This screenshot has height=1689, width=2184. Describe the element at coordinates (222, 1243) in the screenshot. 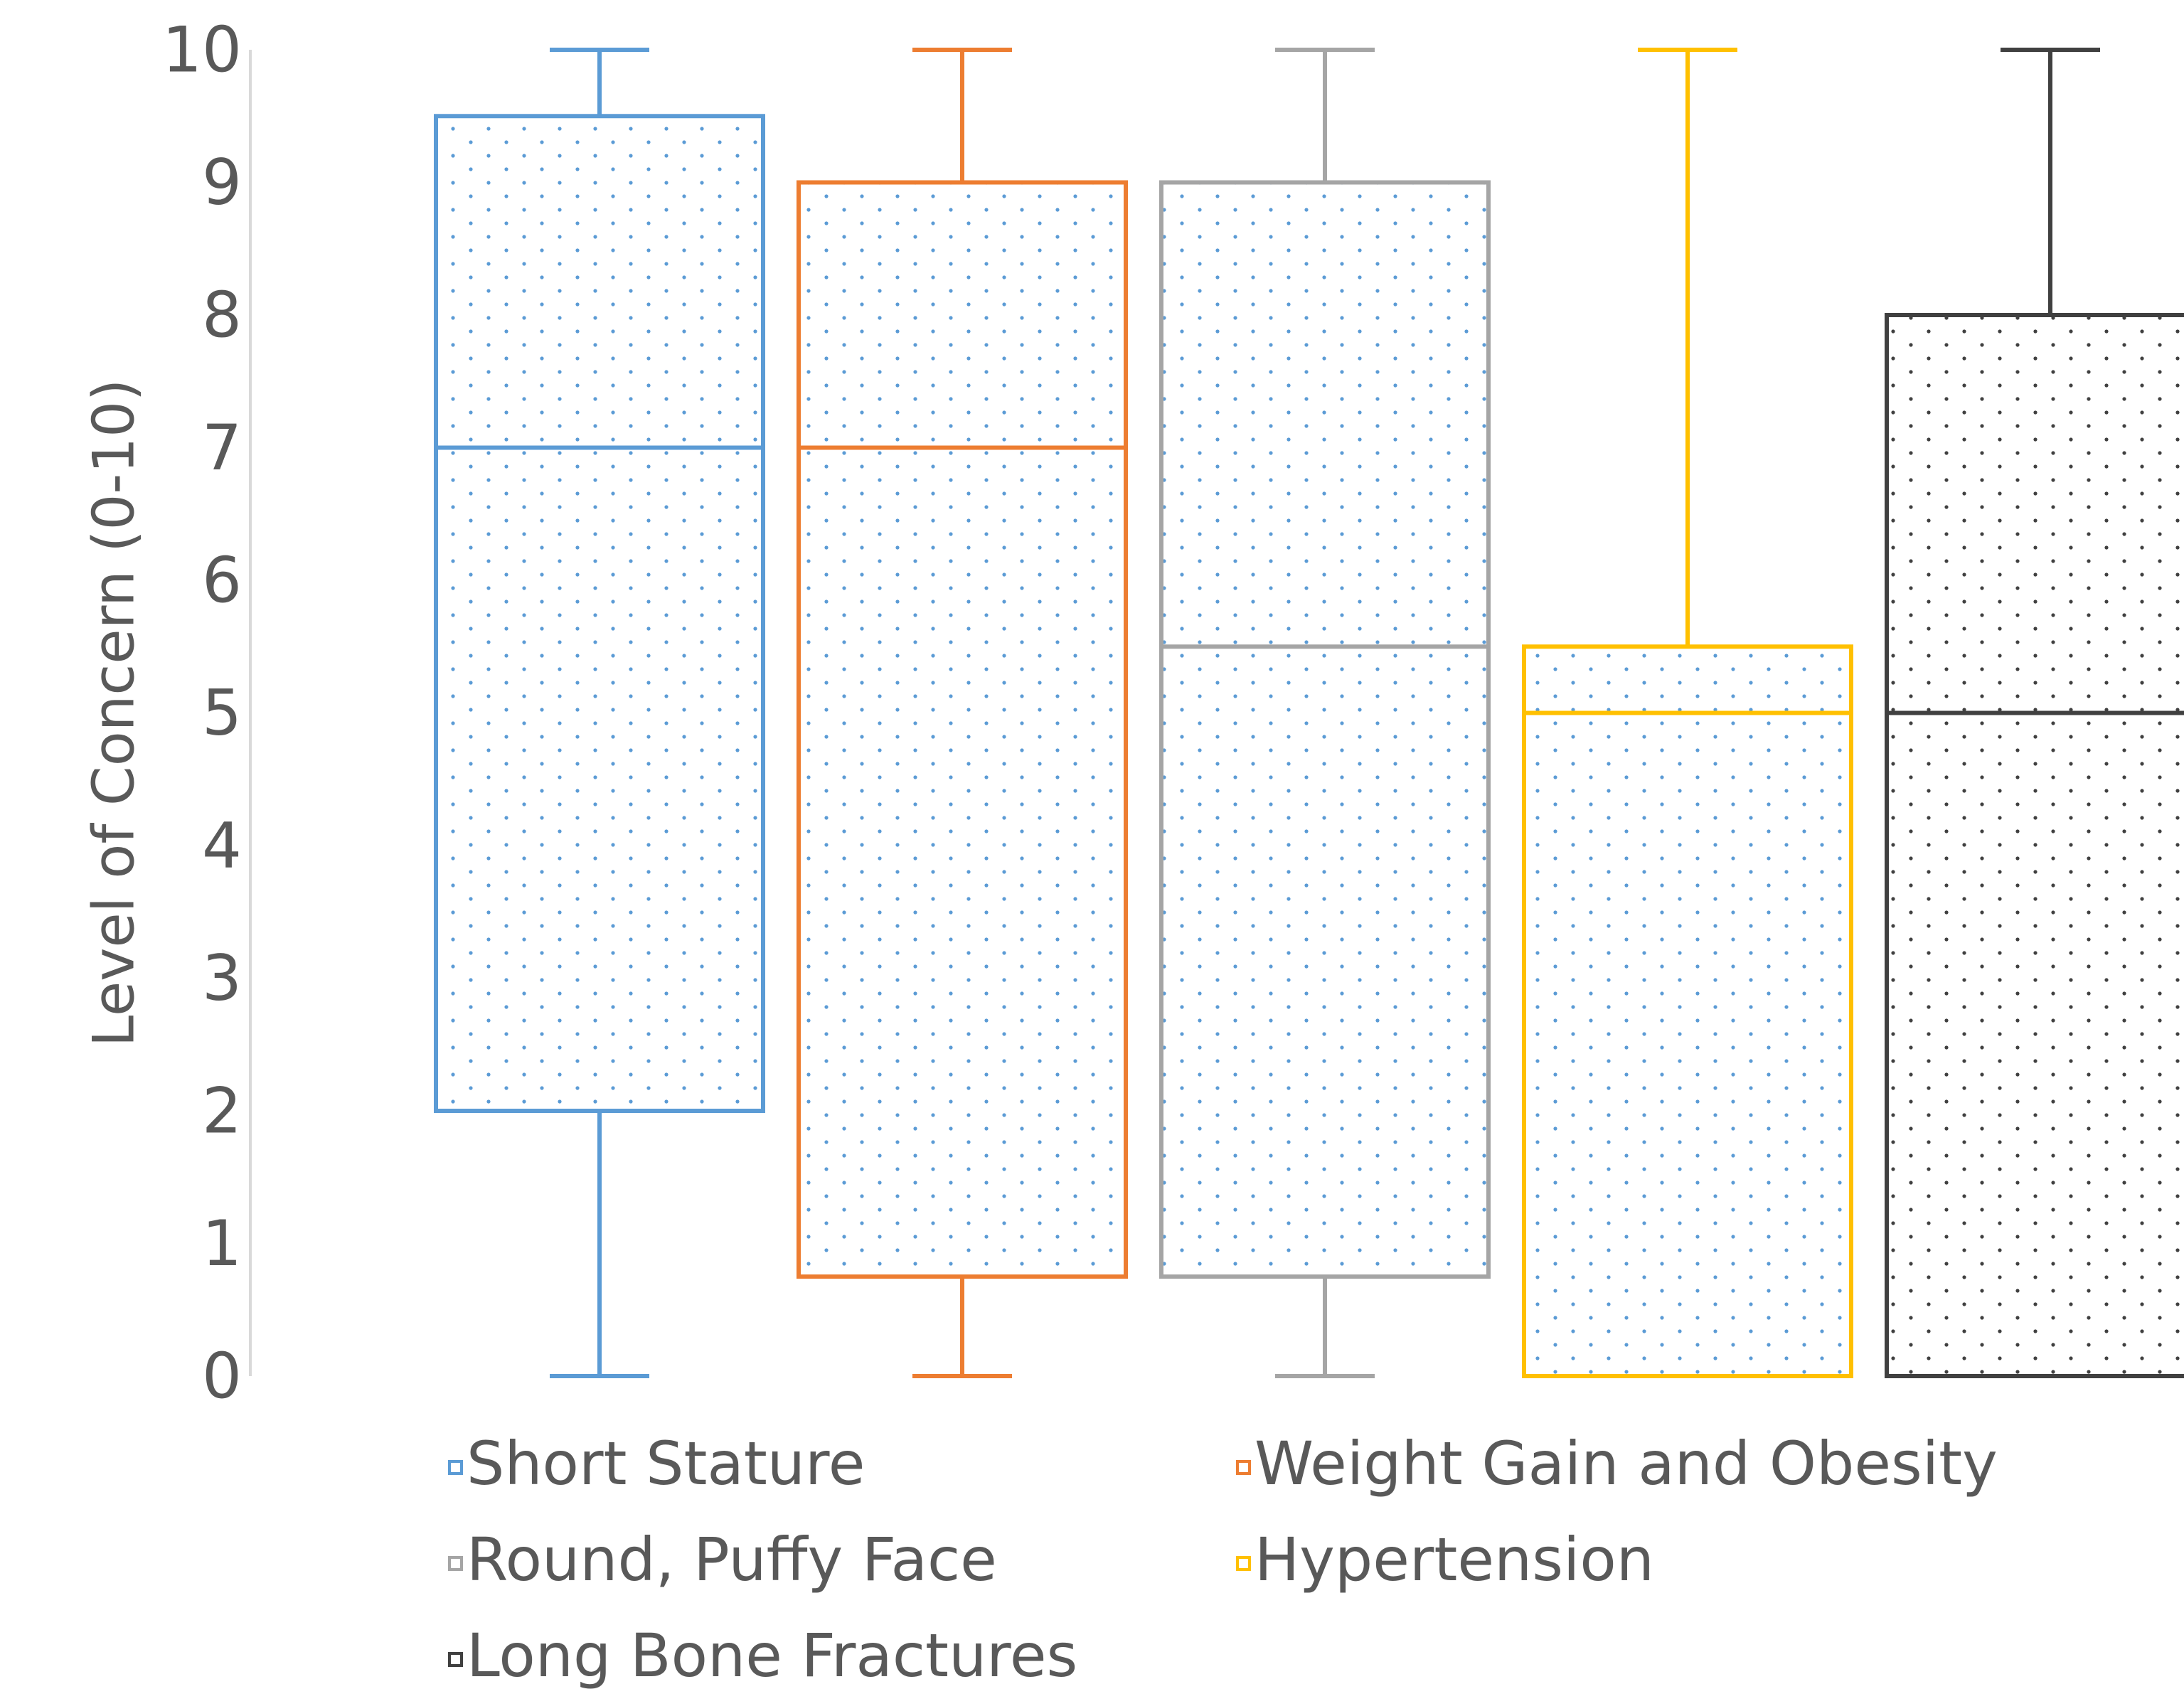

I see `y-tick-label: 1` at that location.